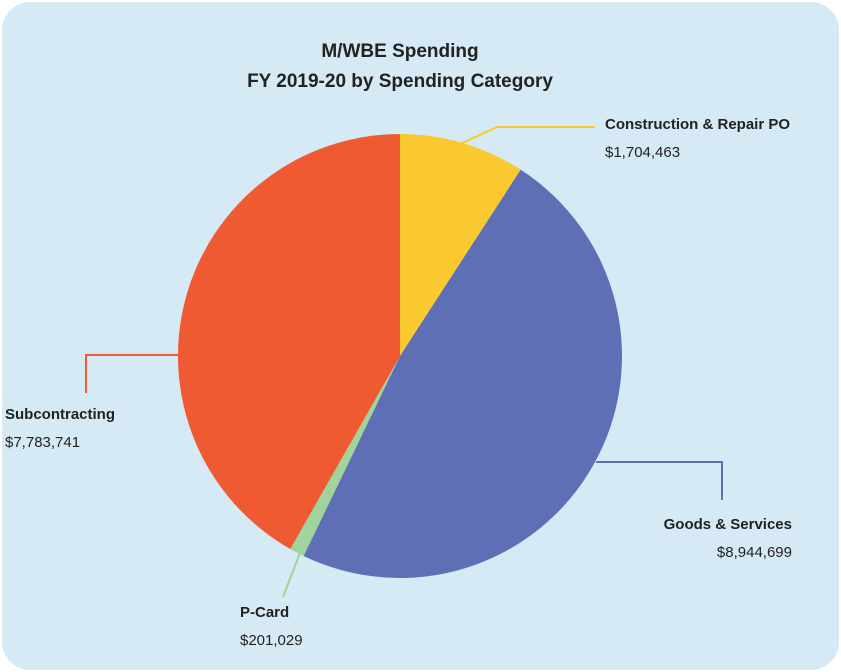 The width and height of the screenshot is (841, 672). Describe the element at coordinates (642, 152) in the screenshot. I see `slice-value: $1,704,463` at that location.